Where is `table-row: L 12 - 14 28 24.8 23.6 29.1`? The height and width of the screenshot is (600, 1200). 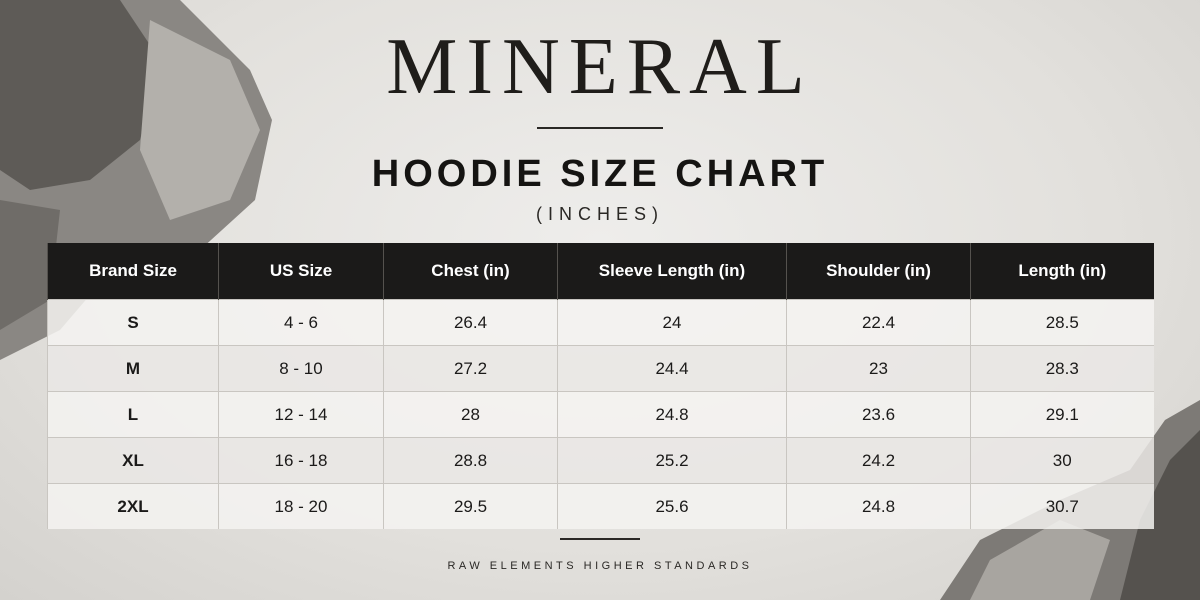 table-row: L 12 - 14 28 24.8 23.6 29.1 is located at coordinates (600, 414).